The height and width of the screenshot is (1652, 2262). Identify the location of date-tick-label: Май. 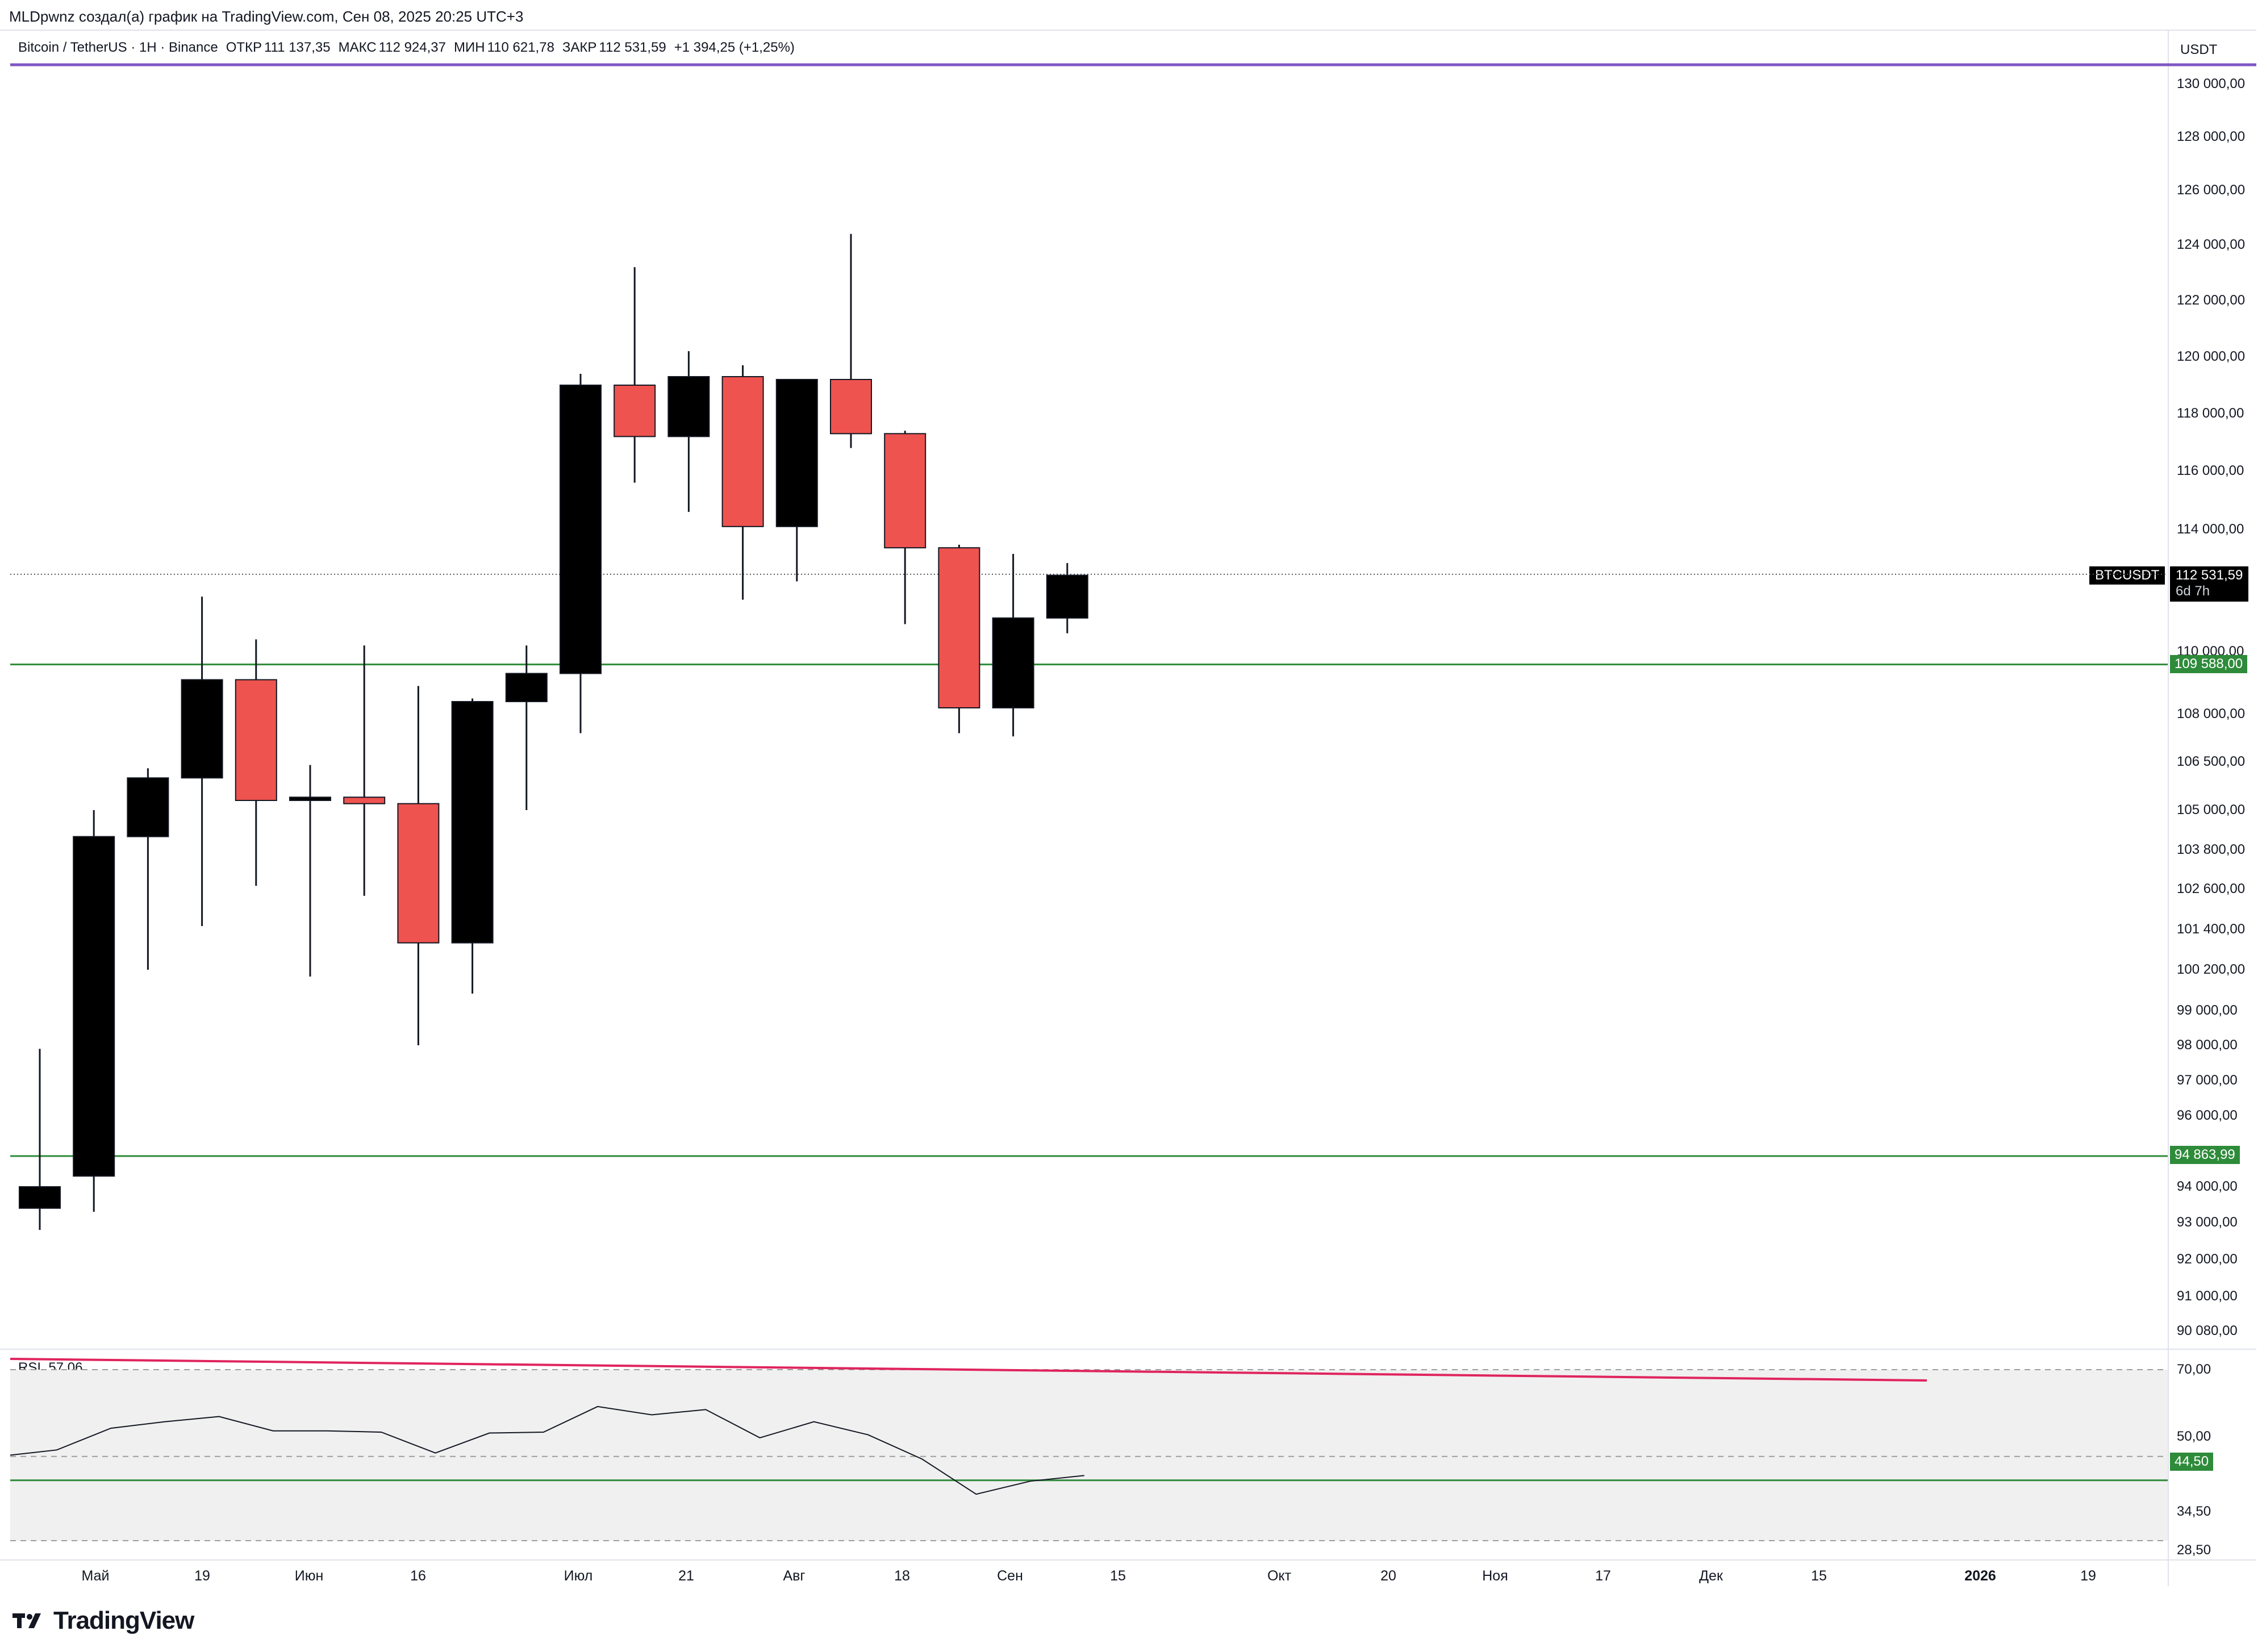
(95, 1576).